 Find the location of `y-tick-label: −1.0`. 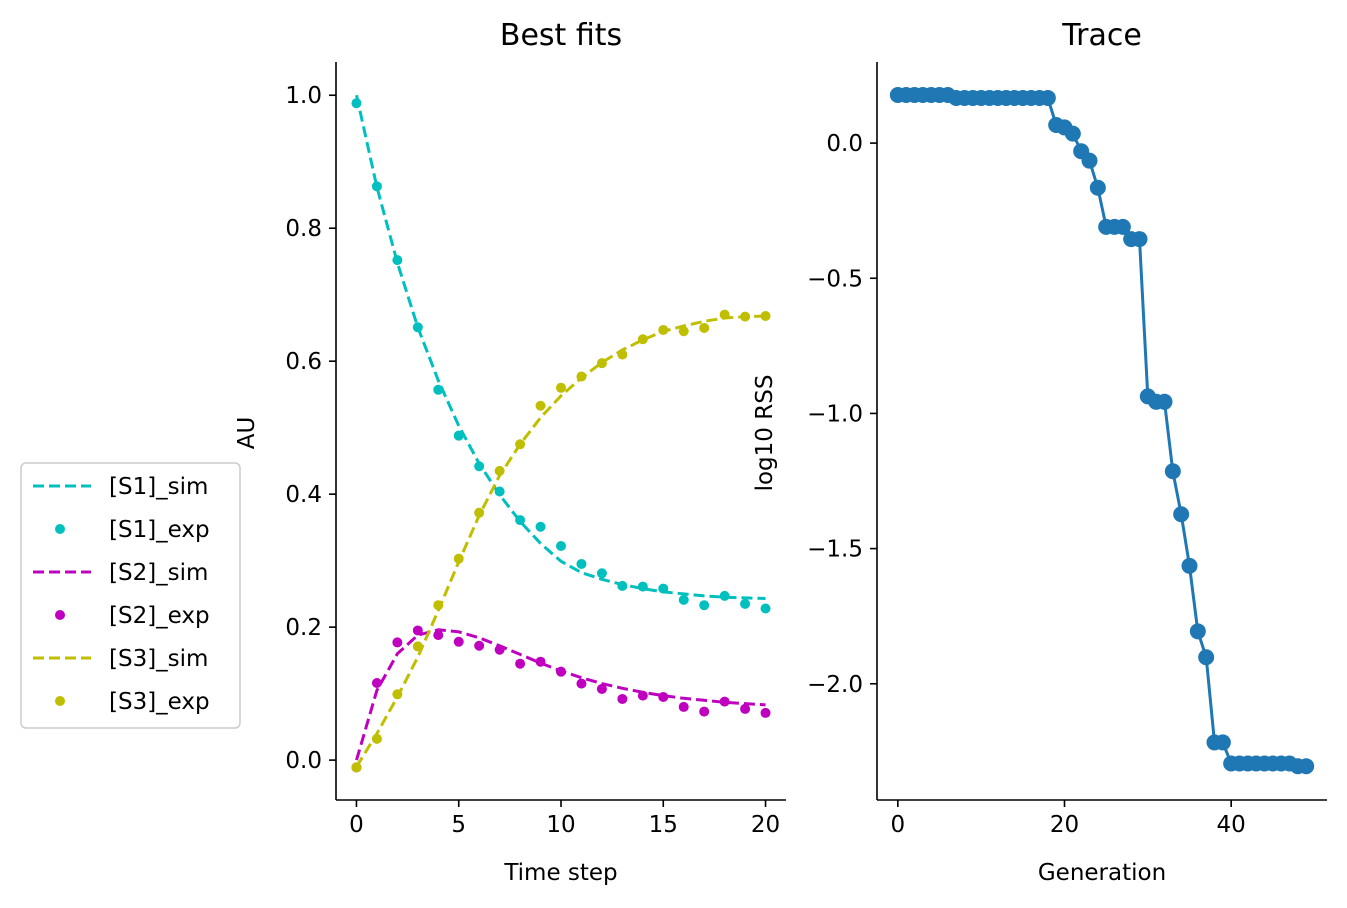

y-tick-label: −1.0 is located at coordinates (835, 414).